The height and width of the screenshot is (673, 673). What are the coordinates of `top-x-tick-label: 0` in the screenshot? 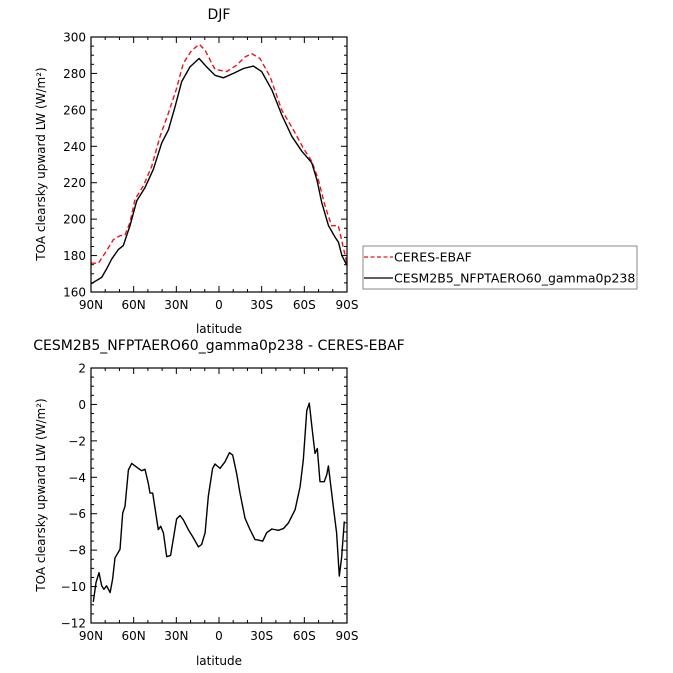 It's located at (219, 305).